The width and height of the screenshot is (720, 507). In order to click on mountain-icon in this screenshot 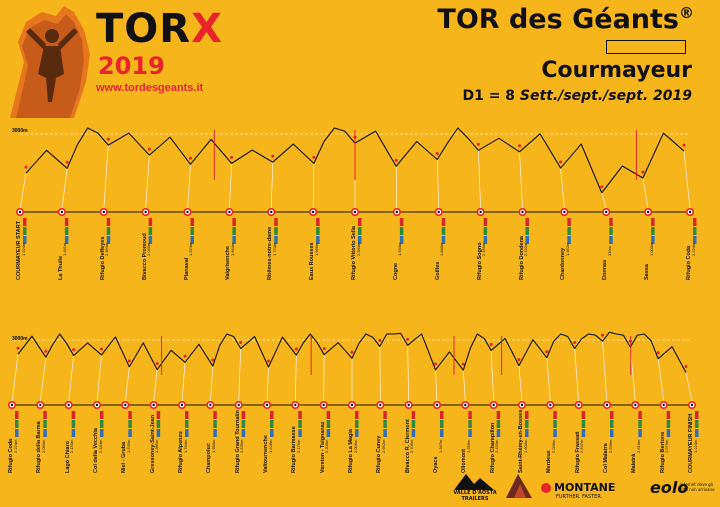, I will do `click(474, 482)`.